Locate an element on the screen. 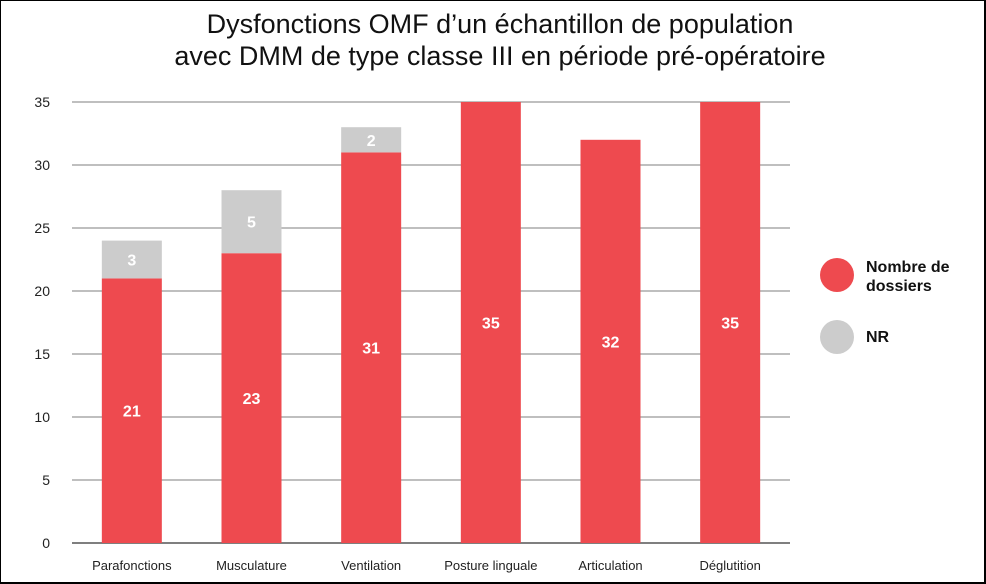 The image size is (986, 584). x-tick-label: Ventilation is located at coordinates (371, 565).